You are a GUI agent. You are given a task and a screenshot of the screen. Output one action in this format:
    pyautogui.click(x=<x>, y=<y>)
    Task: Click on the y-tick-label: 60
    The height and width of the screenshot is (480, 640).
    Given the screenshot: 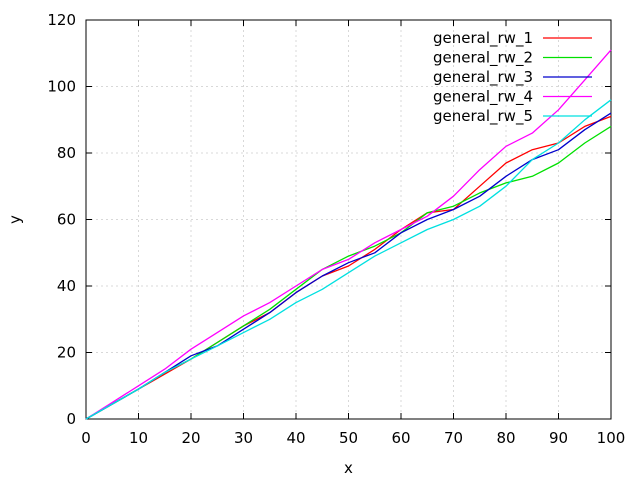 What is the action you would take?
    pyautogui.click(x=66, y=220)
    